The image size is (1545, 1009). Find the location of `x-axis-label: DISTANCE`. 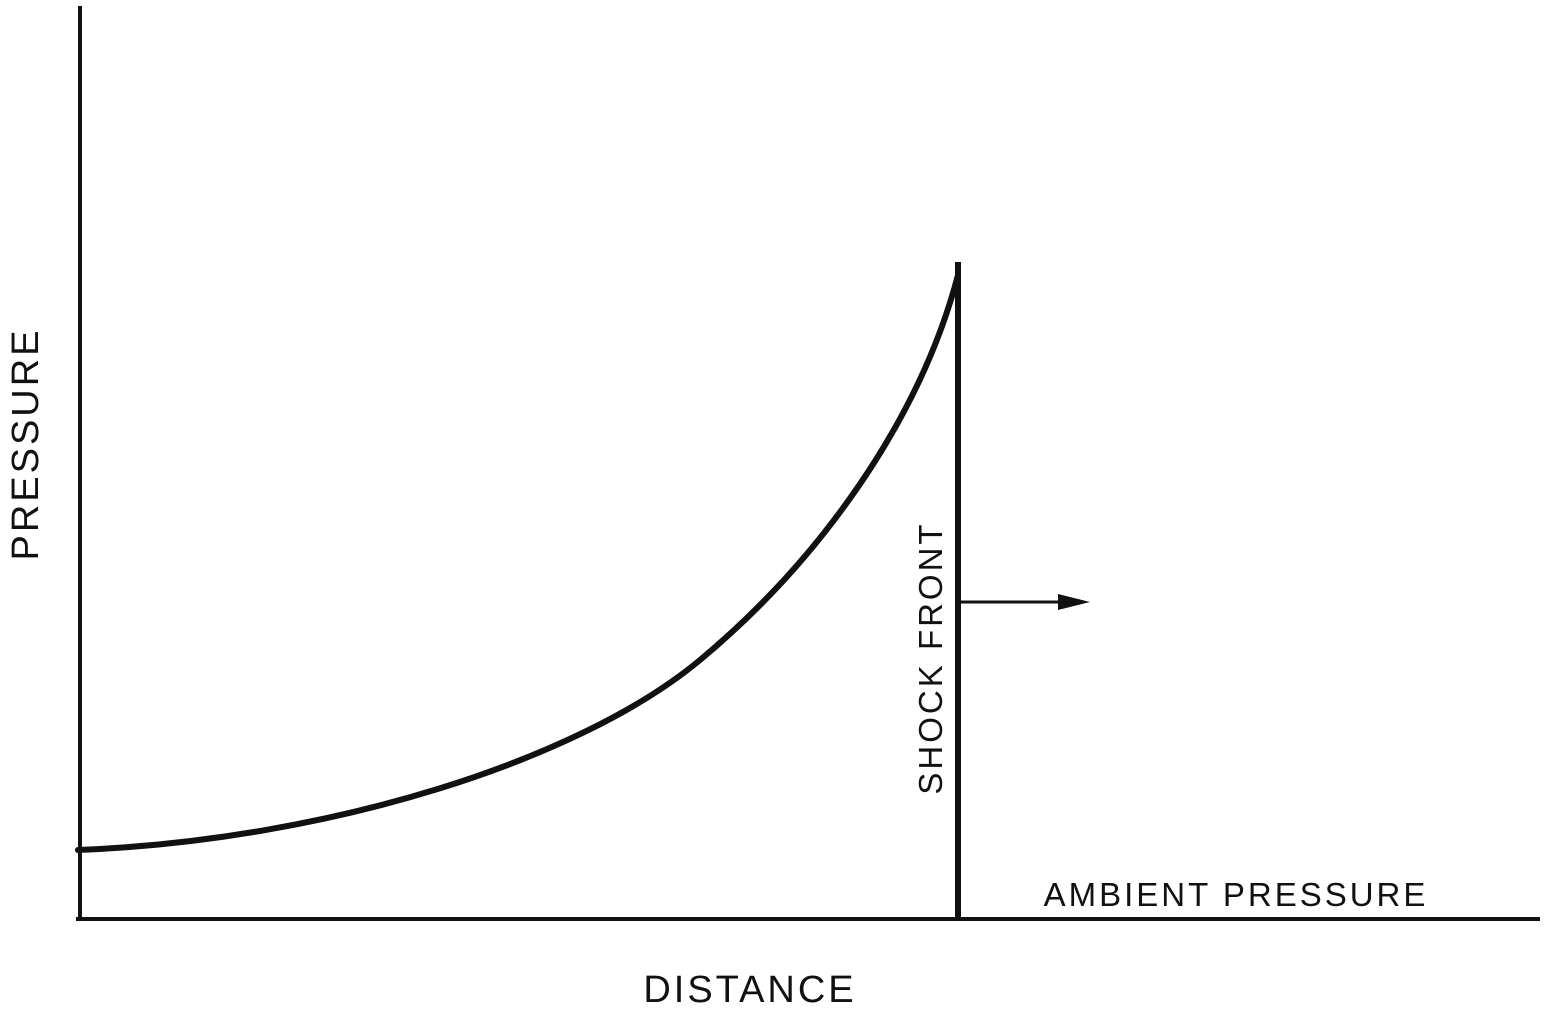

x-axis-label: DISTANCE is located at coordinates (749, 989).